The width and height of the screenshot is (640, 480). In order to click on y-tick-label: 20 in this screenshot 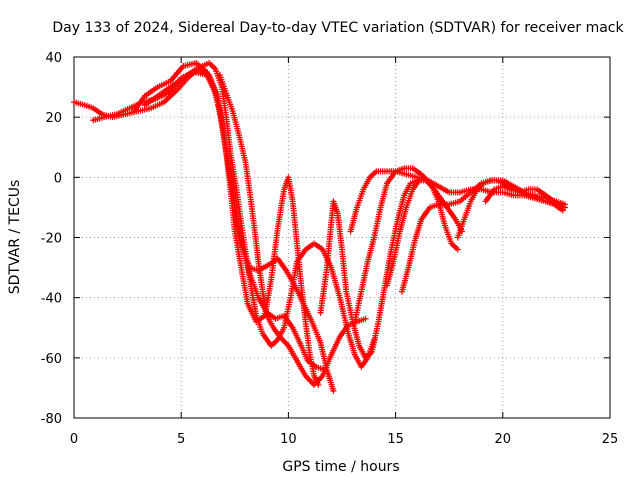, I will do `click(53, 118)`.